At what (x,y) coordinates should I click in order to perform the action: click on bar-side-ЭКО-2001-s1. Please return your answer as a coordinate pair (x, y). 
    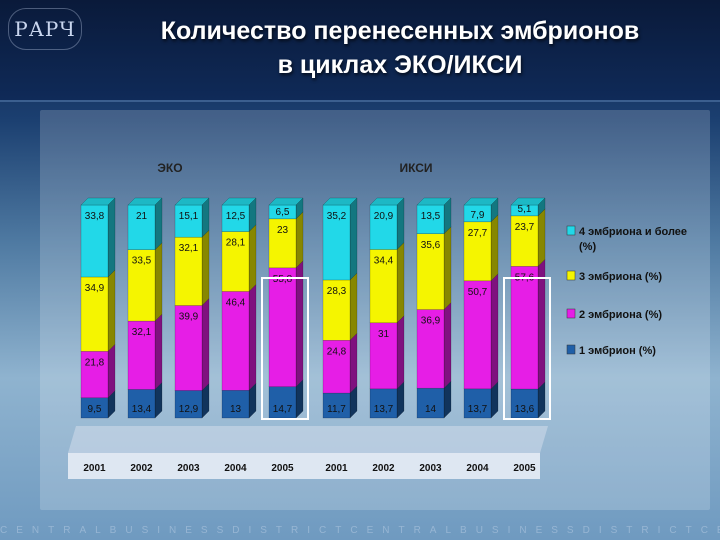
    Looking at the image, I should click on (111, 371).